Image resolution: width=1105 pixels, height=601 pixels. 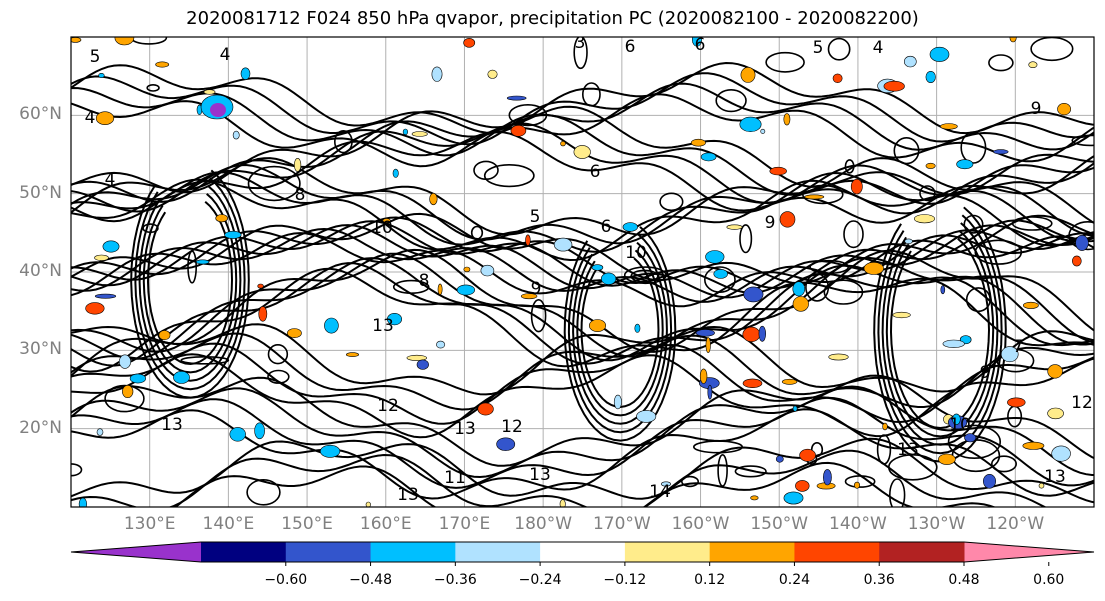 What do you see at coordinates (540, 580) in the screenshot?
I see `colorbar-tick-label: −0.24` at bounding box center [540, 580].